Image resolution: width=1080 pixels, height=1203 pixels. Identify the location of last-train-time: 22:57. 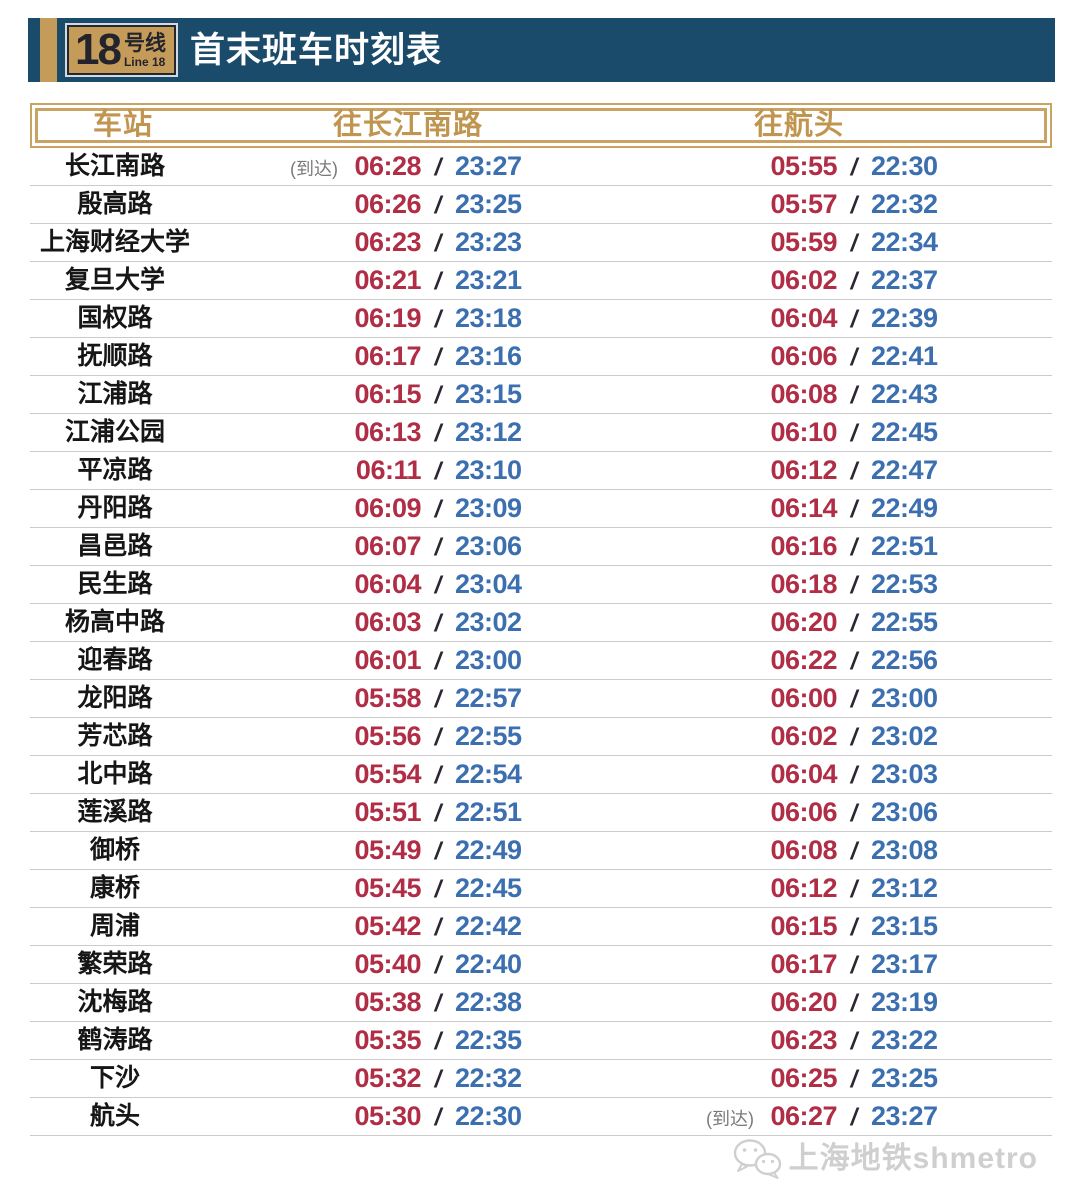
(488, 698).